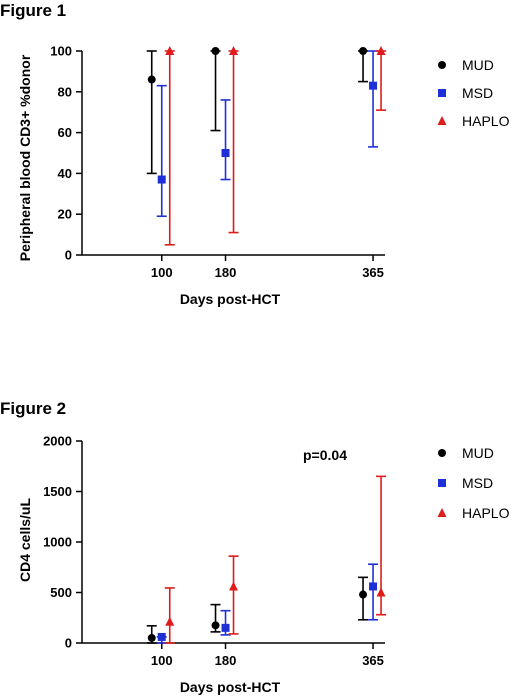 The width and height of the screenshot is (520, 696). I want to click on figure-2-title: Figure 2, so click(33, 408).